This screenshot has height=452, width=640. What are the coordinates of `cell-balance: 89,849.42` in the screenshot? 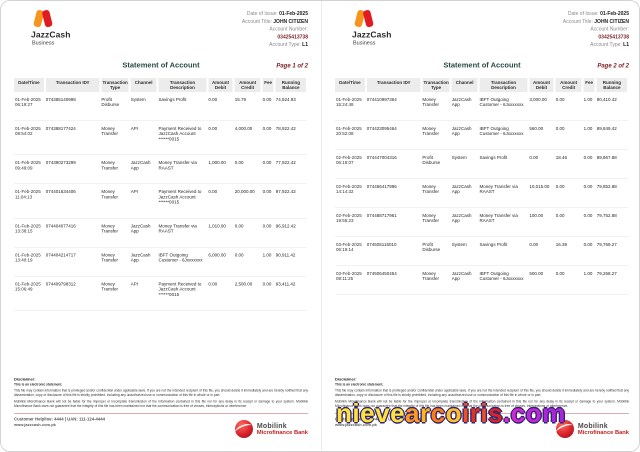 It's located at (611, 135).